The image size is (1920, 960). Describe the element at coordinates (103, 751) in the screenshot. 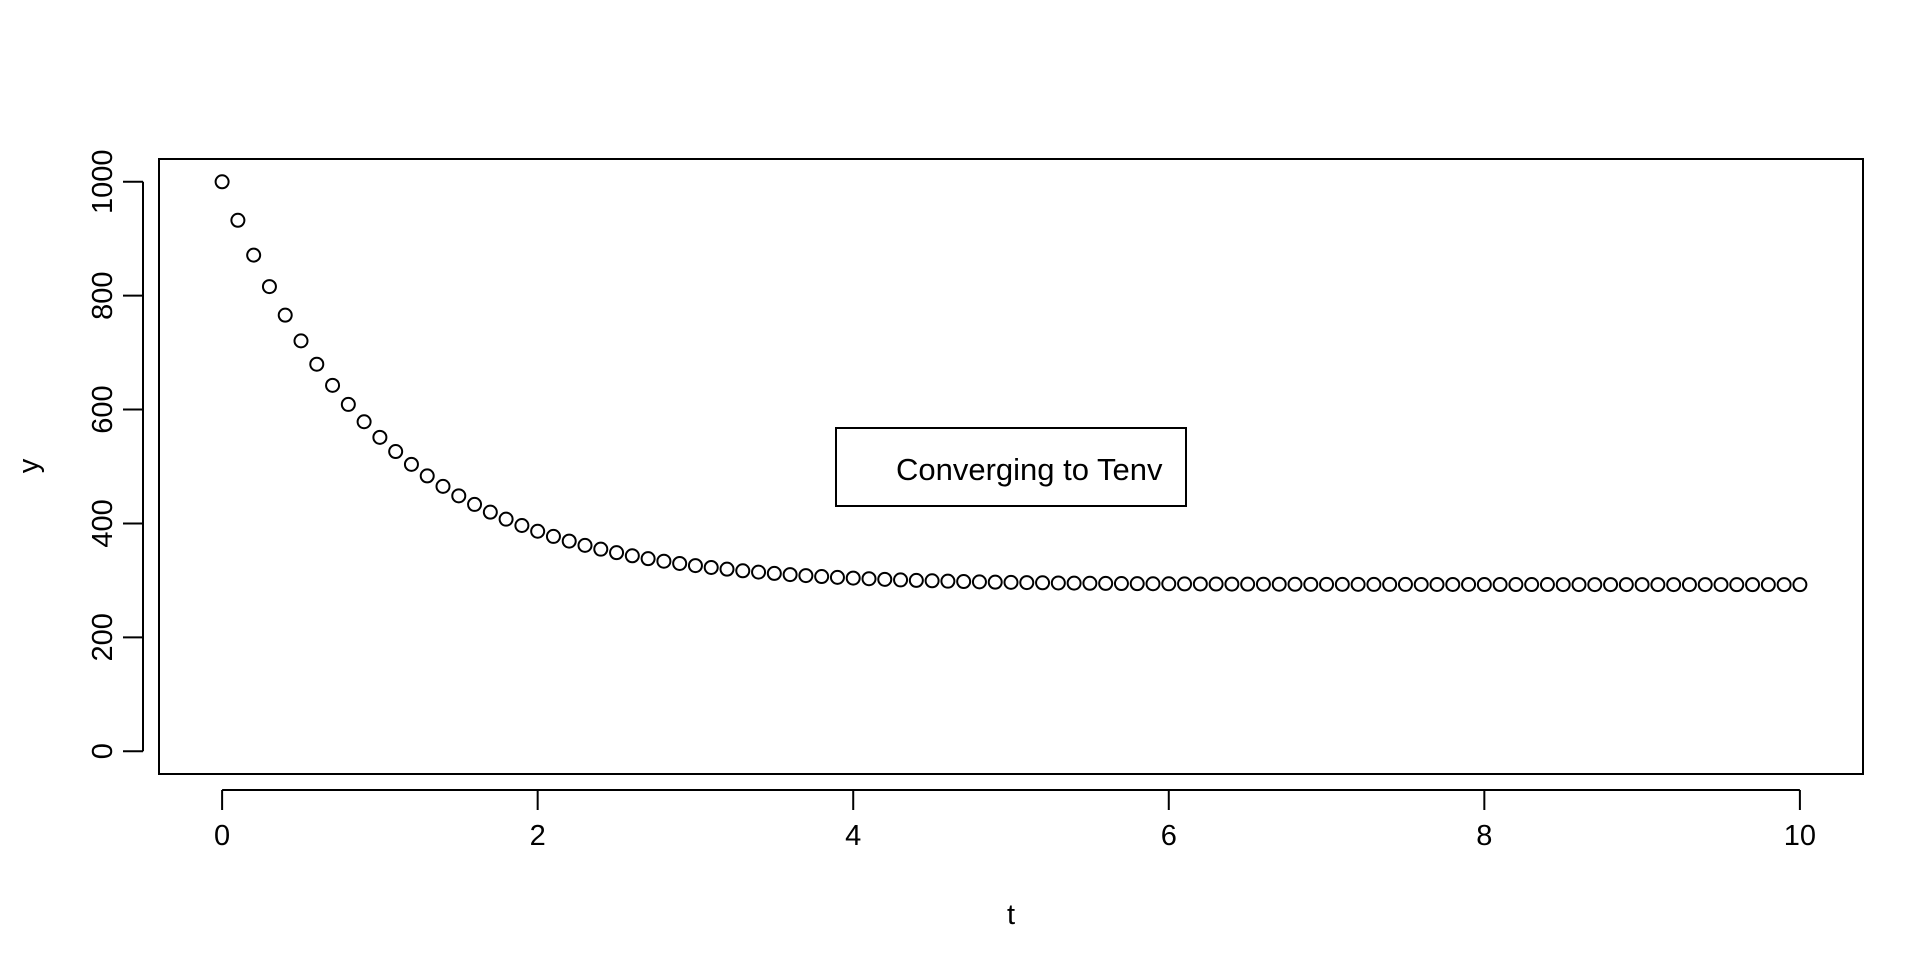

I see `y-tick-label: 0` at that location.